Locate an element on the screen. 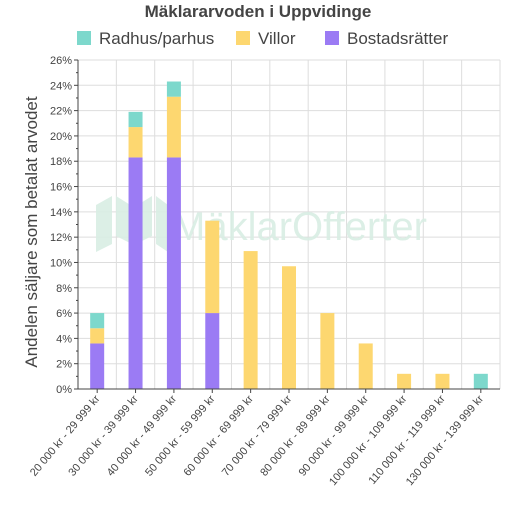  y-tick-label: 10% is located at coordinates (61, 263).